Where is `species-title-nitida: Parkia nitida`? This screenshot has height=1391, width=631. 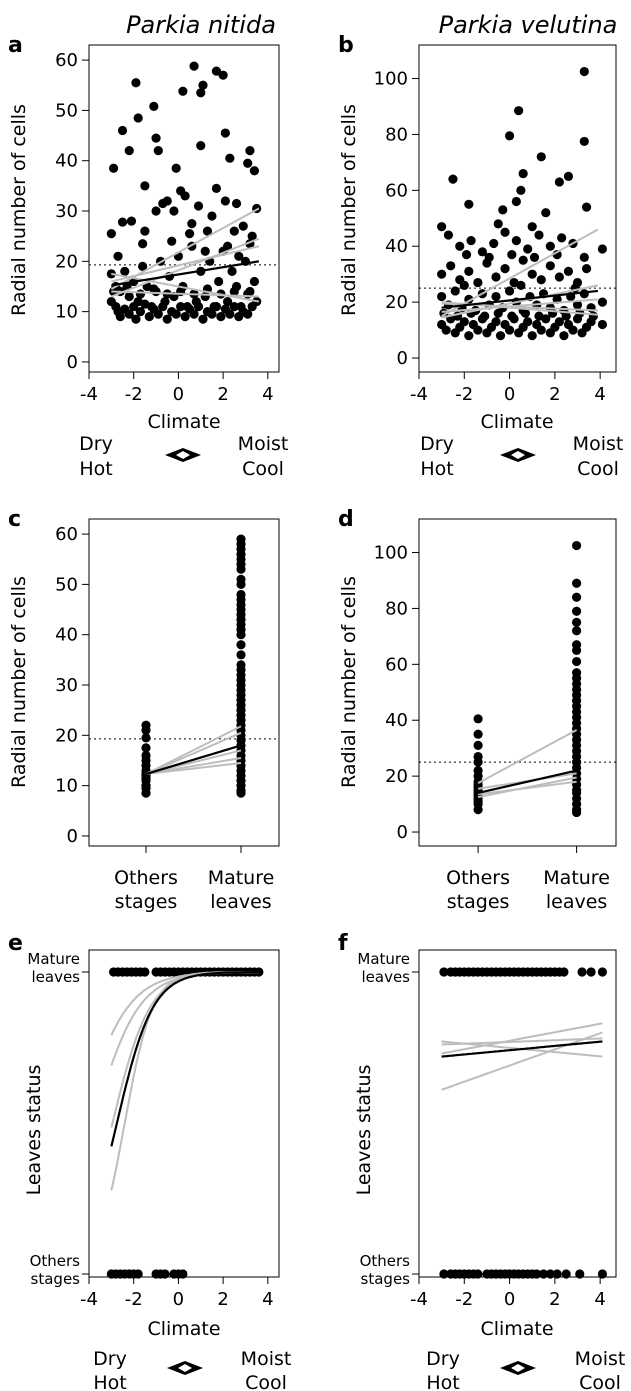 species-title-nitida: Parkia nitida is located at coordinates (201, 25).